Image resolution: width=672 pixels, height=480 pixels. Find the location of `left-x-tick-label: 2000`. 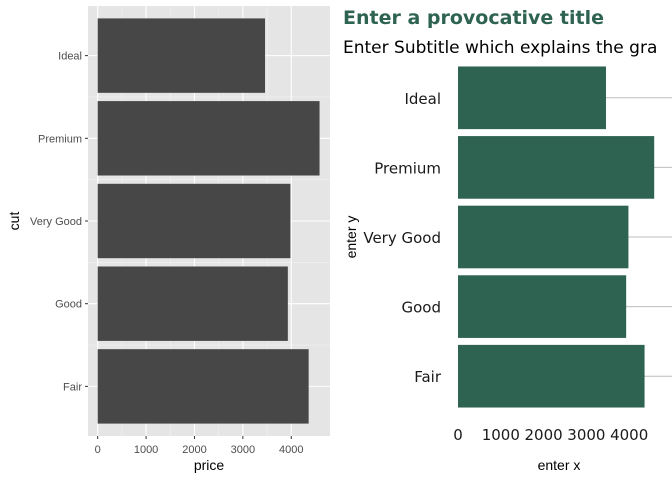

left-x-tick-label: 2000 is located at coordinates (194, 450).